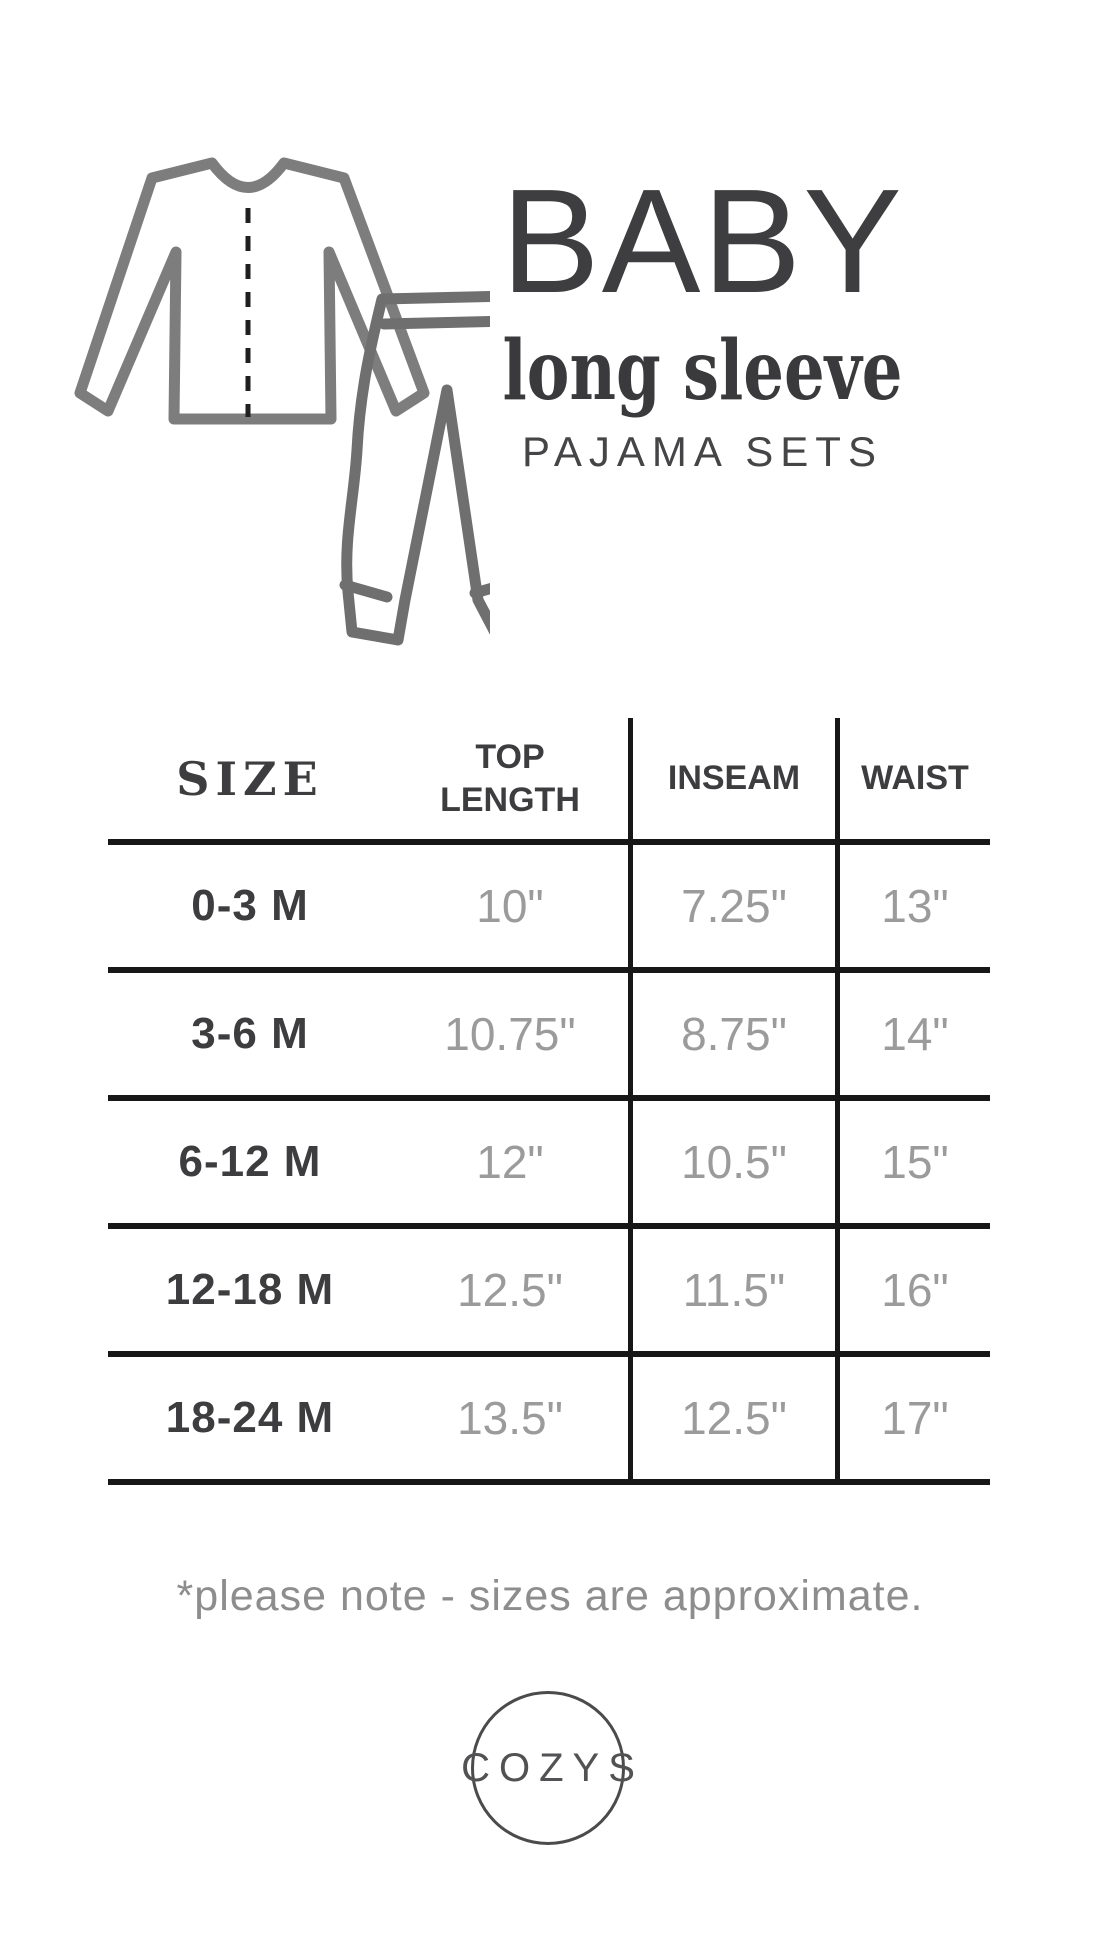 This screenshot has width=1100, height=1956. I want to click on table-row-waist: 14", so click(912, 1037).